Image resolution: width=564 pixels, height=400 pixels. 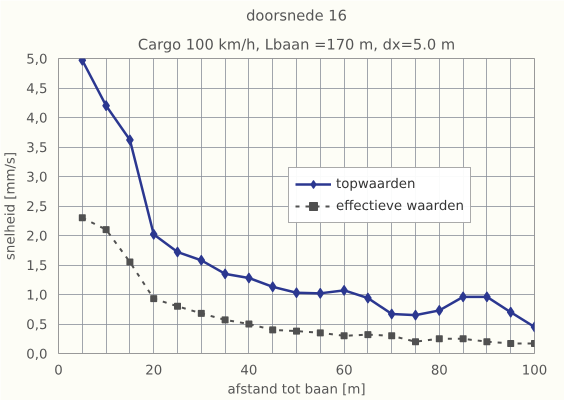 I want to click on x-axis-title: afstand tot baan [m], so click(x=296, y=390).